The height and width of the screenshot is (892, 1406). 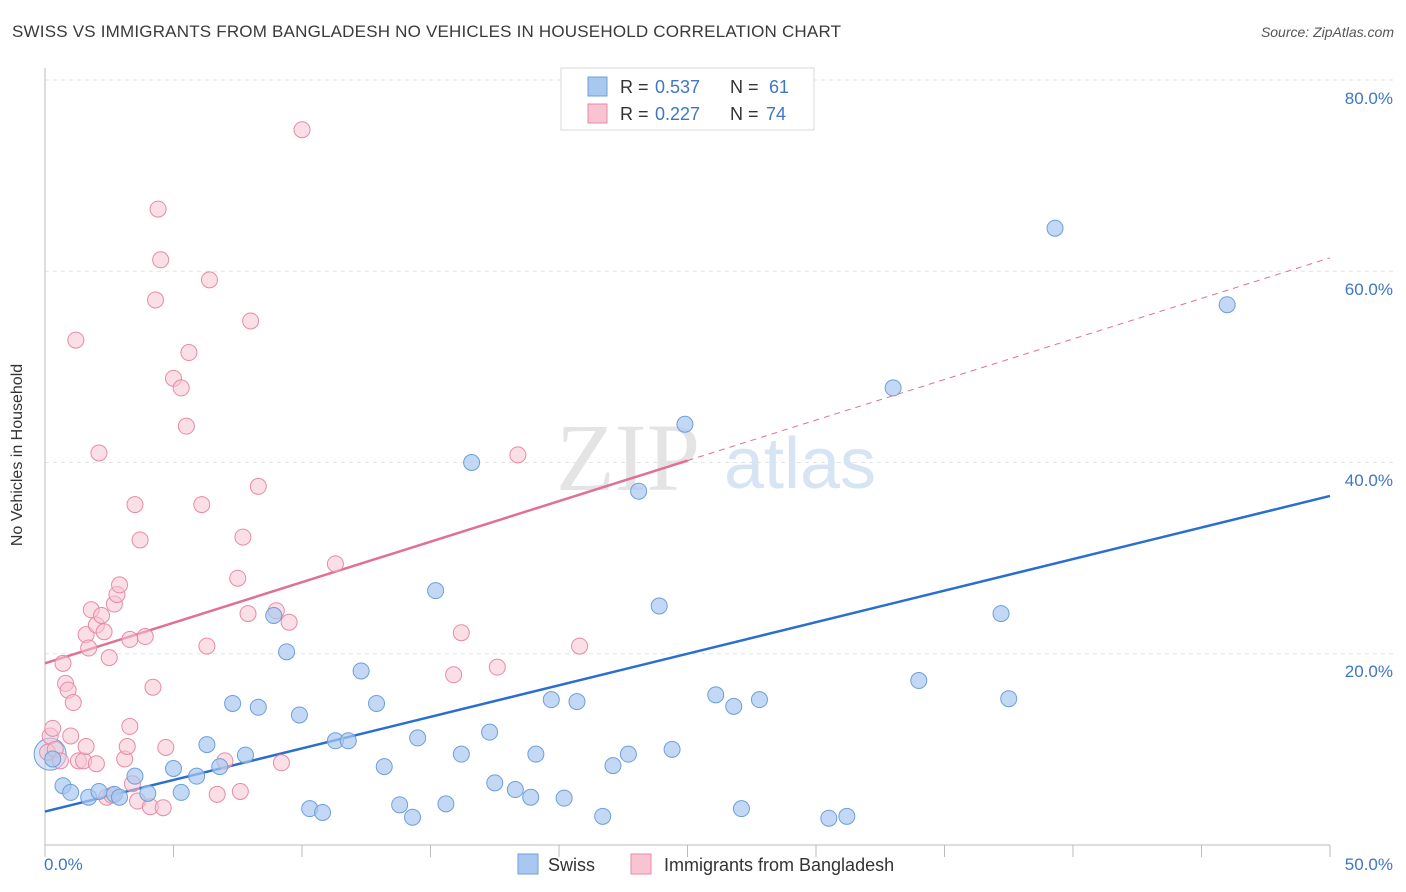 I want to click on trendline-bangladesh, so click(x=366, y=562).